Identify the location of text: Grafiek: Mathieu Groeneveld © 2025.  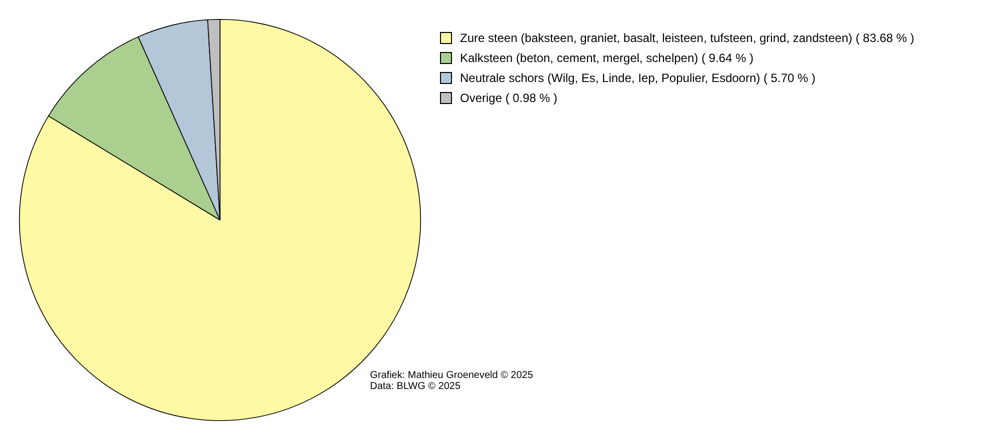
(452, 375).